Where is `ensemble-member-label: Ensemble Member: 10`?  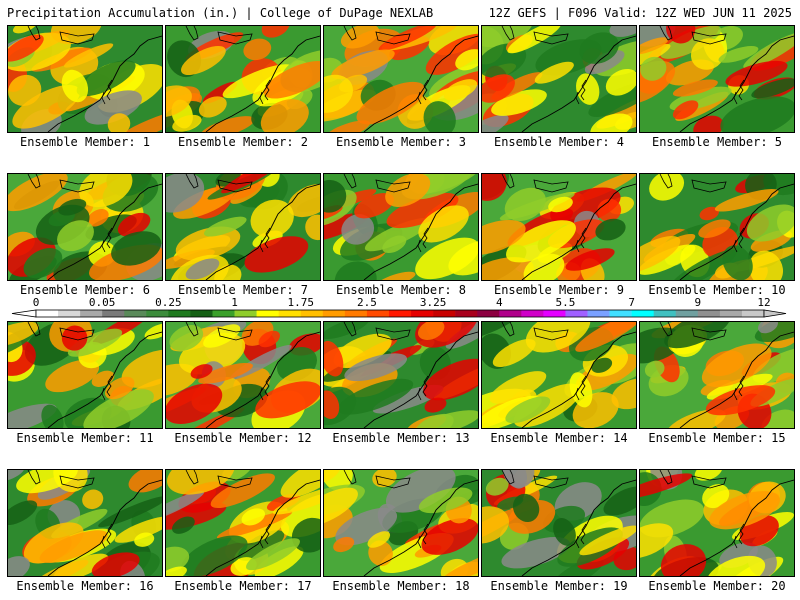
ensemble-member-label: Ensemble Member: 10 is located at coordinates (717, 290).